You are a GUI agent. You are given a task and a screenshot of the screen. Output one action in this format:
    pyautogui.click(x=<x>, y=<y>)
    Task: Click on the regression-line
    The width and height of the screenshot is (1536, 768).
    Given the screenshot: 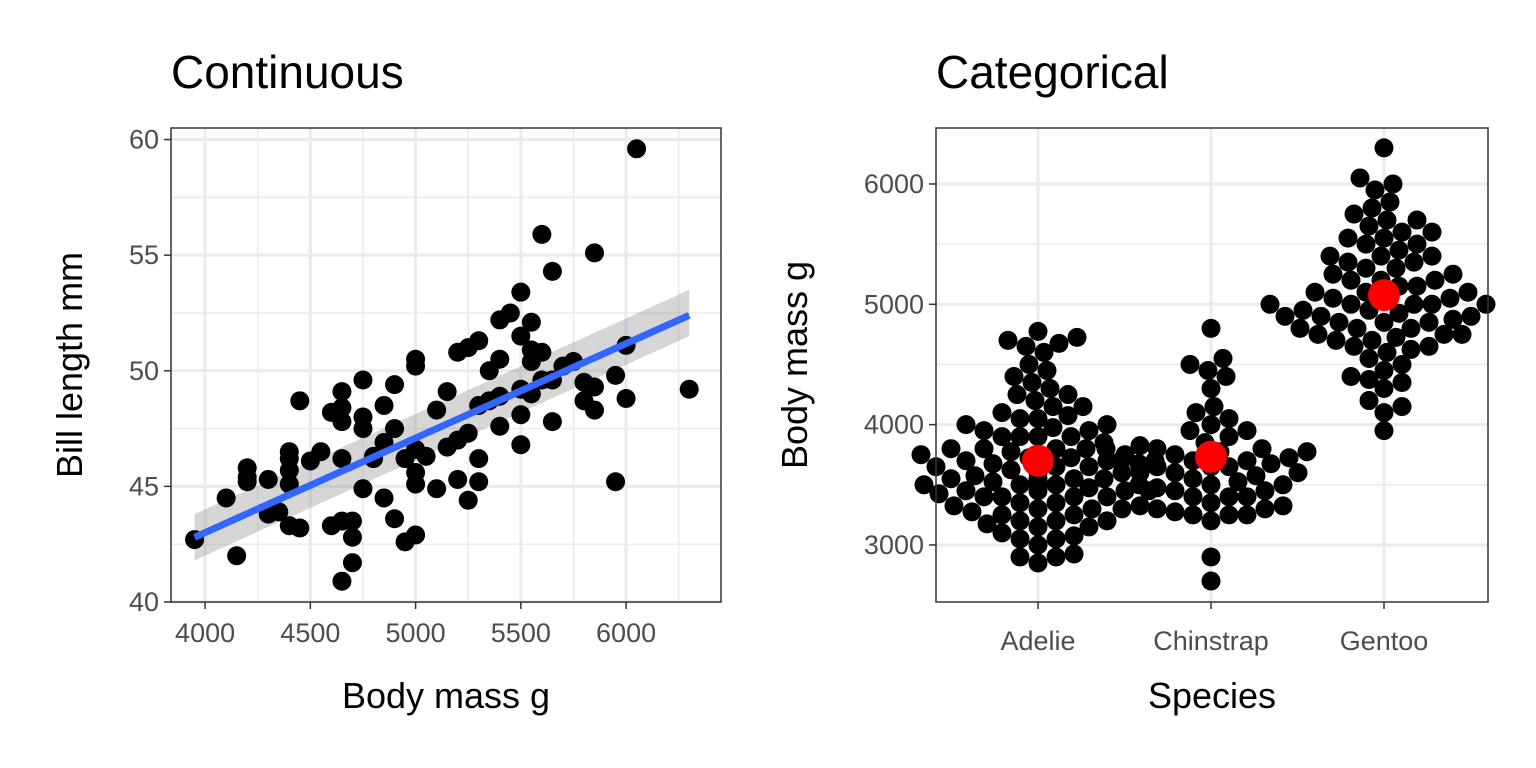 What is the action you would take?
    pyautogui.click(x=442, y=426)
    